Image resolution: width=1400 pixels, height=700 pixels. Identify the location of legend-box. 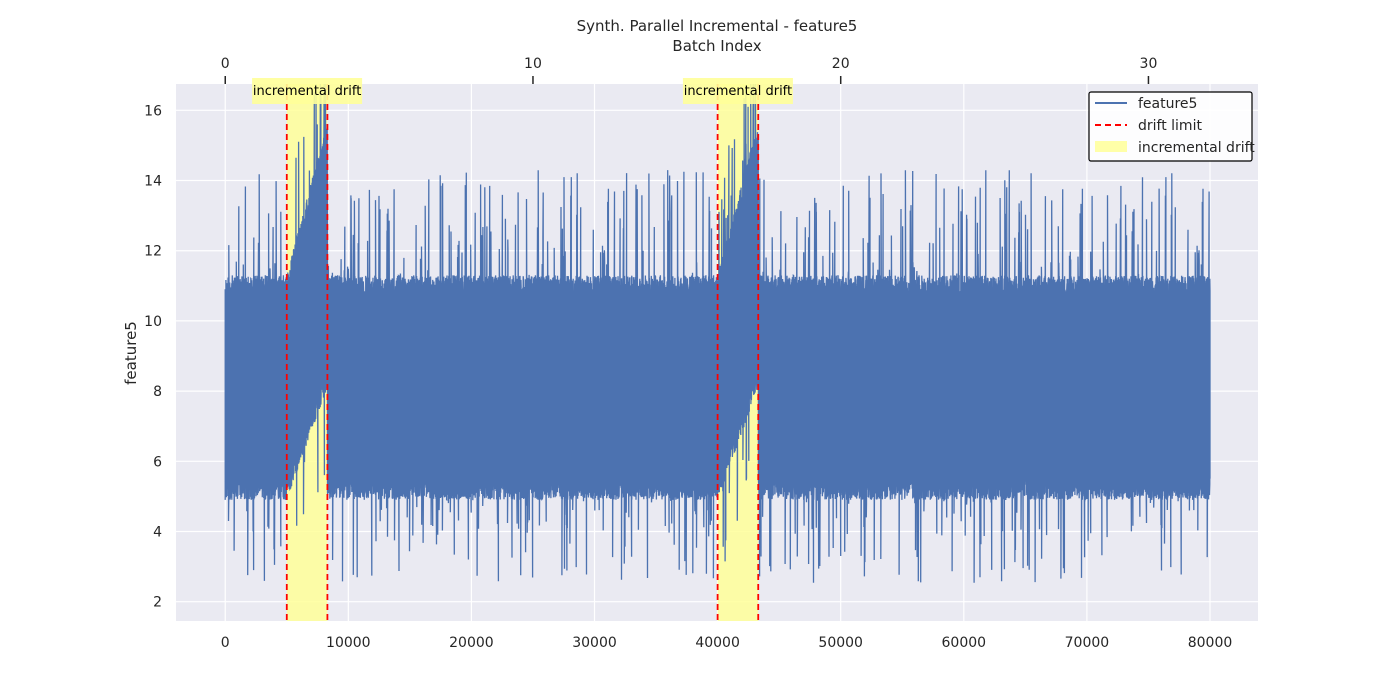
(1170, 126).